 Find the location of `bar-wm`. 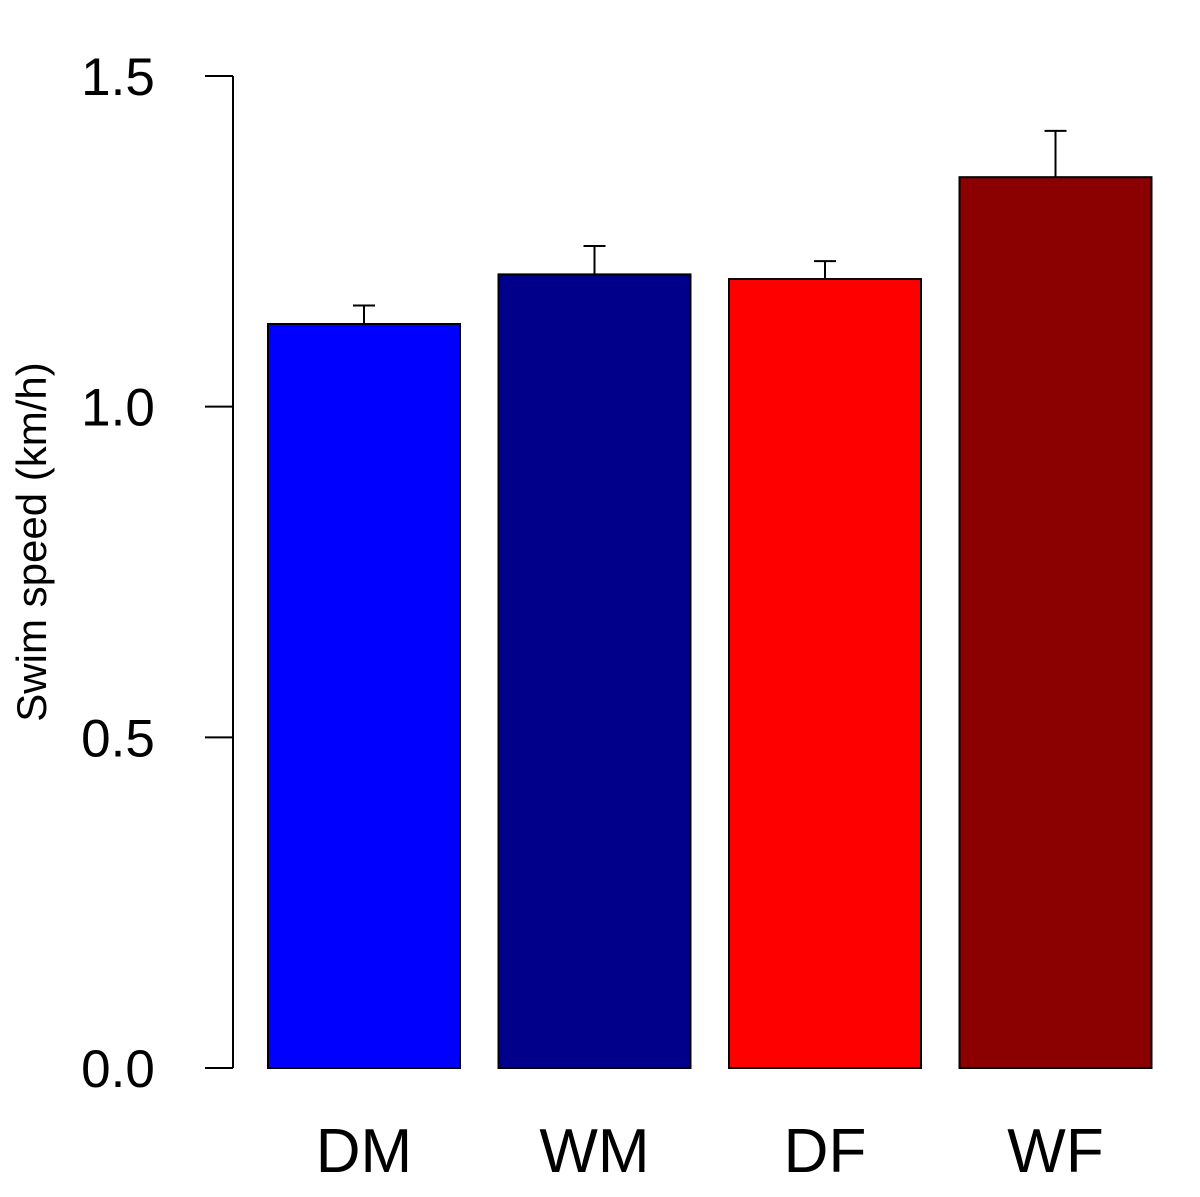

bar-wm is located at coordinates (594, 671).